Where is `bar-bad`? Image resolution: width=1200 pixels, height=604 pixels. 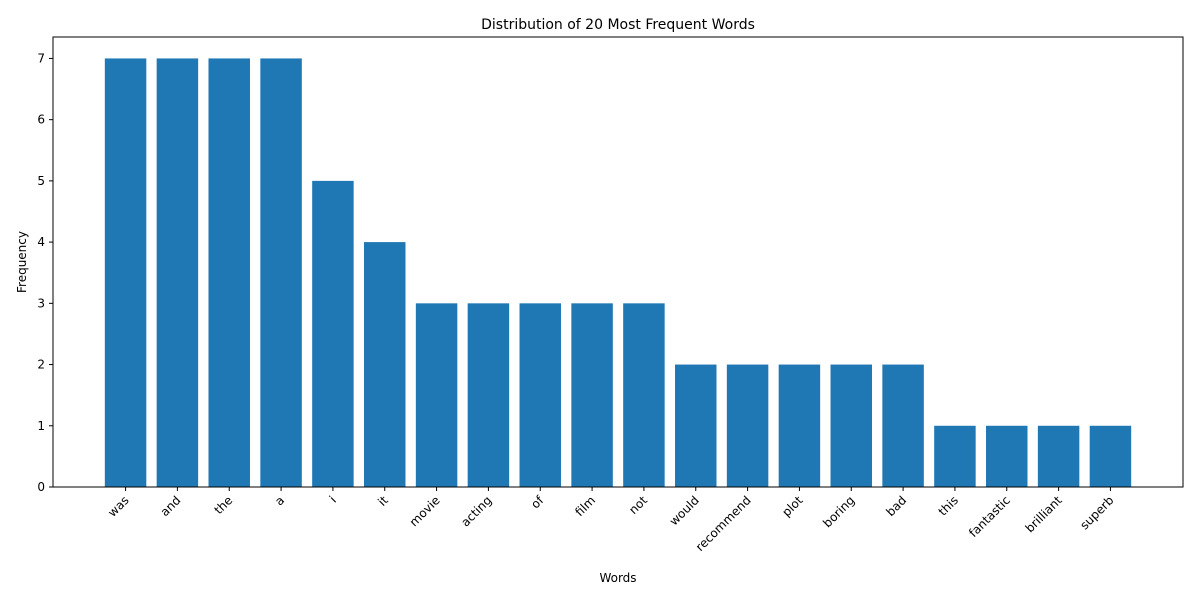 bar-bad is located at coordinates (903, 425).